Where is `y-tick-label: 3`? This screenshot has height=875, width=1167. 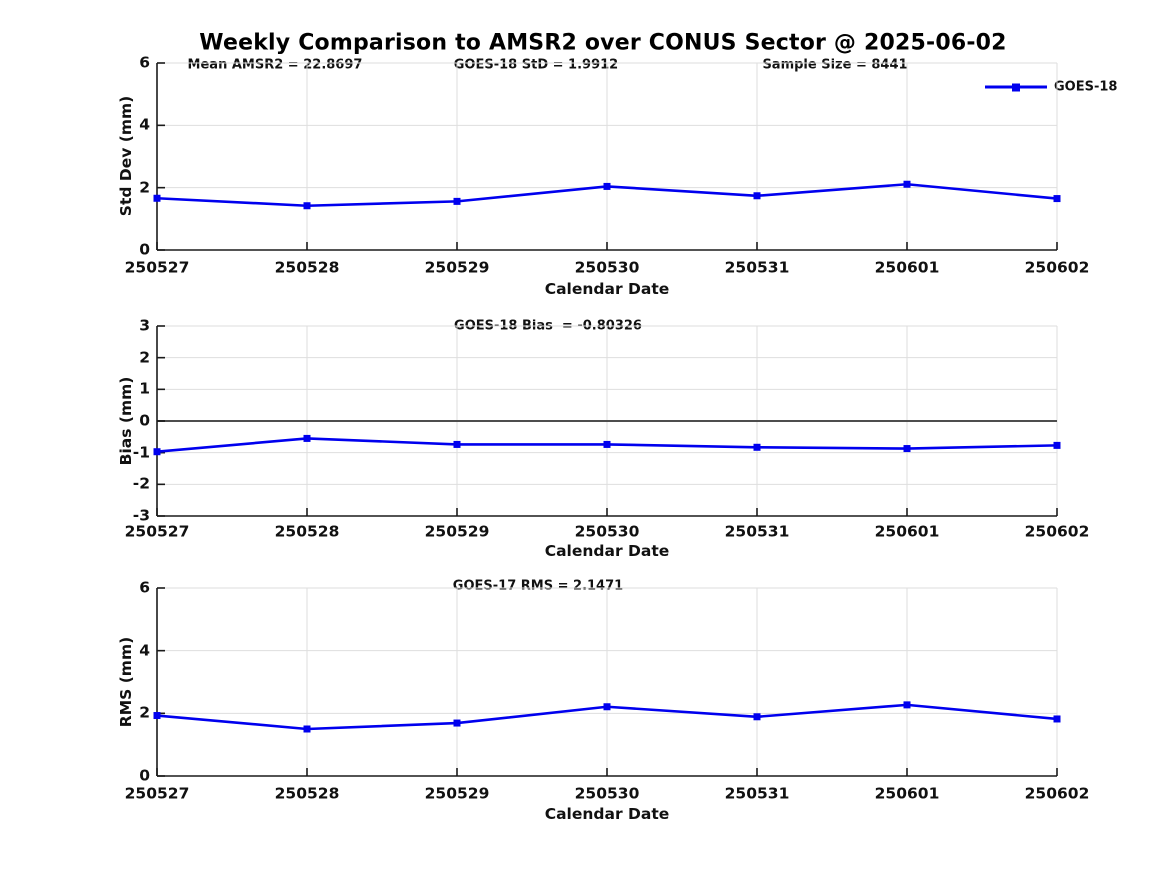 y-tick-label: 3 is located at coordinates (144, 325).